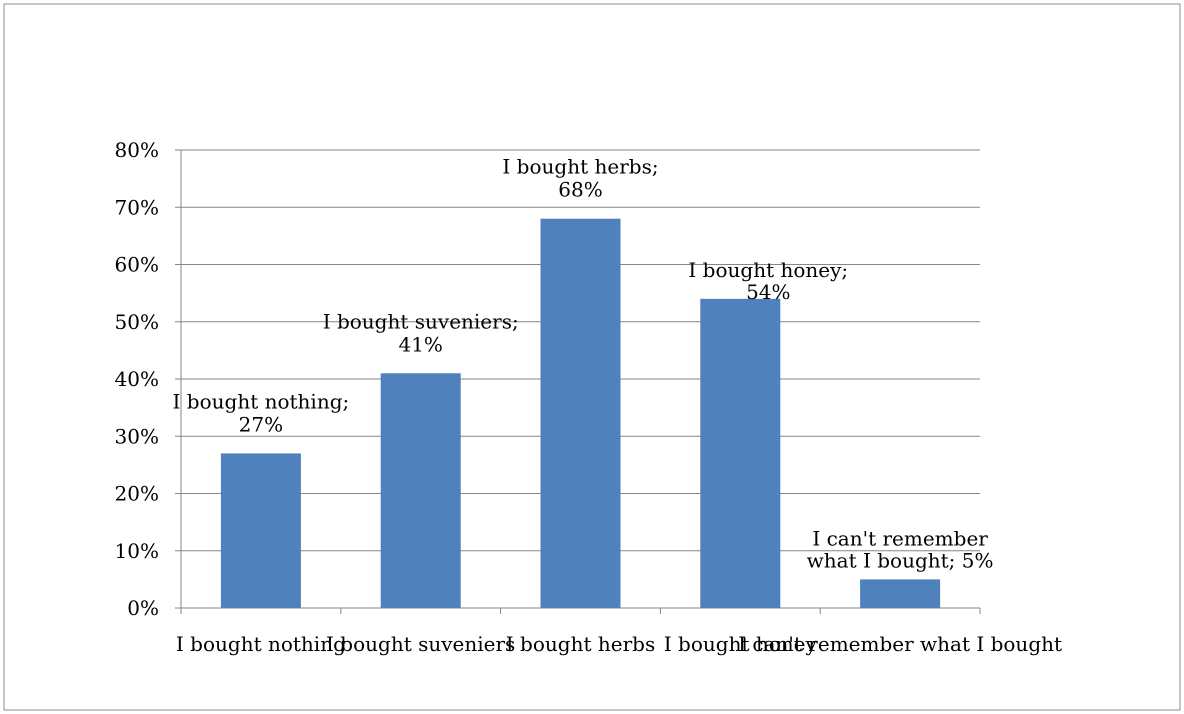 This screenshot has height=714, width=1184. I want to click on data-label: what I bought; 5%, so click(900, 560).